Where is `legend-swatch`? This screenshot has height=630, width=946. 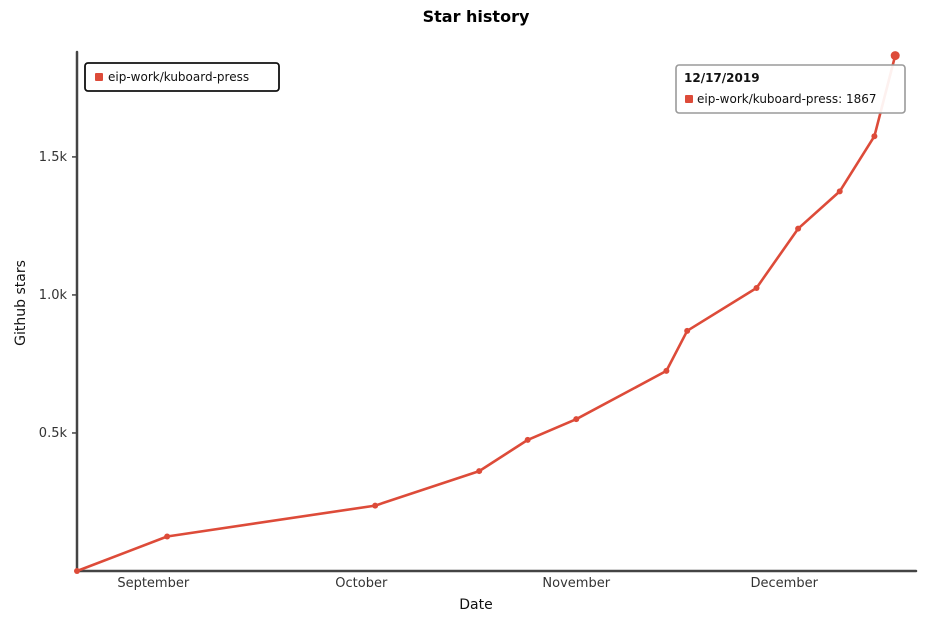
legend-swatch is located at coordinates (99, 77).